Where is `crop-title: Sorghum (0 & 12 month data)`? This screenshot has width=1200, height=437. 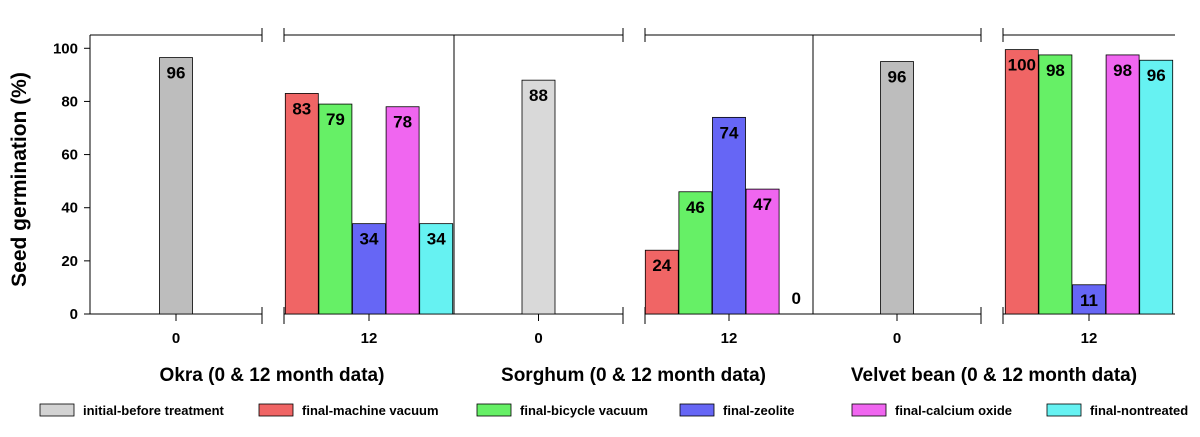 crop-title: Sorghum (0 & 12 month data) is located at coordinates (633, 375).